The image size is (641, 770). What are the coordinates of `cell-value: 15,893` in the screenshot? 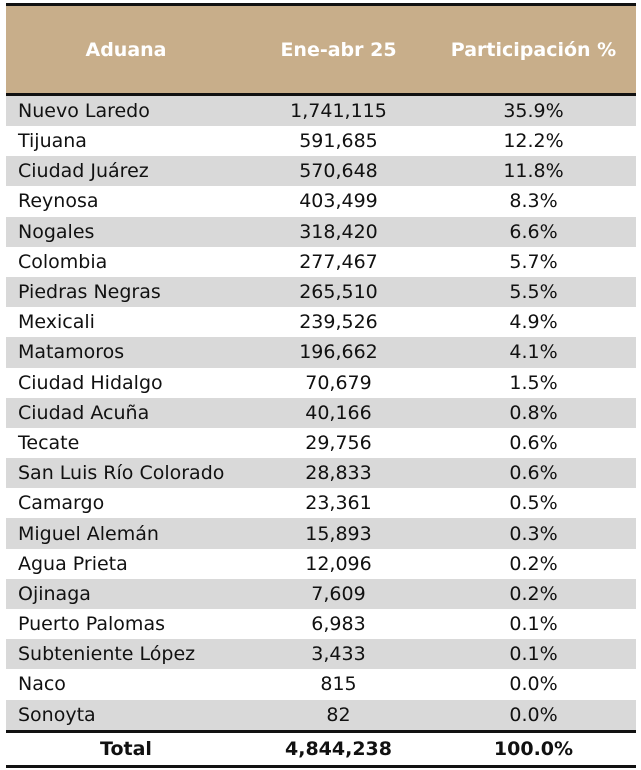 It's located at (338, 533).